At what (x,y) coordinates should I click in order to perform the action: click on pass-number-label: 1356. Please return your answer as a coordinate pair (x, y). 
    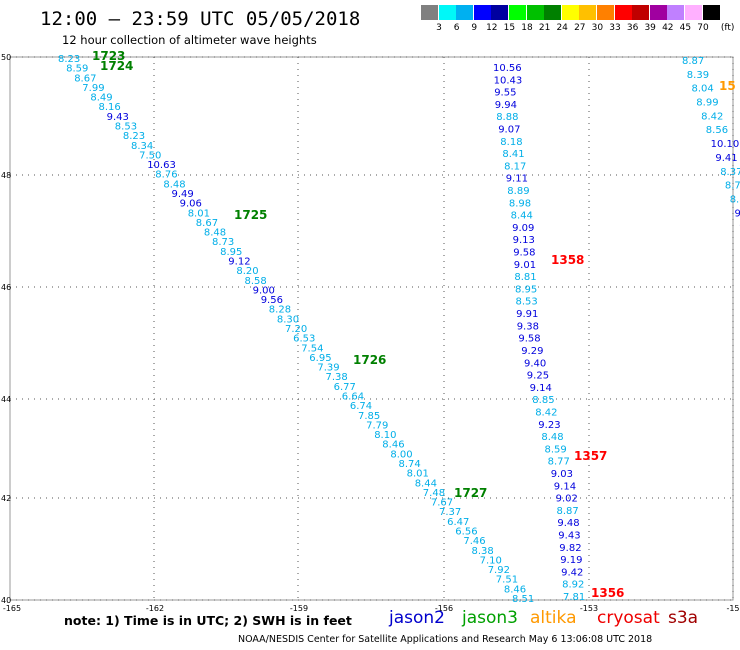
    Looking at the image, I should click on (607, 593).